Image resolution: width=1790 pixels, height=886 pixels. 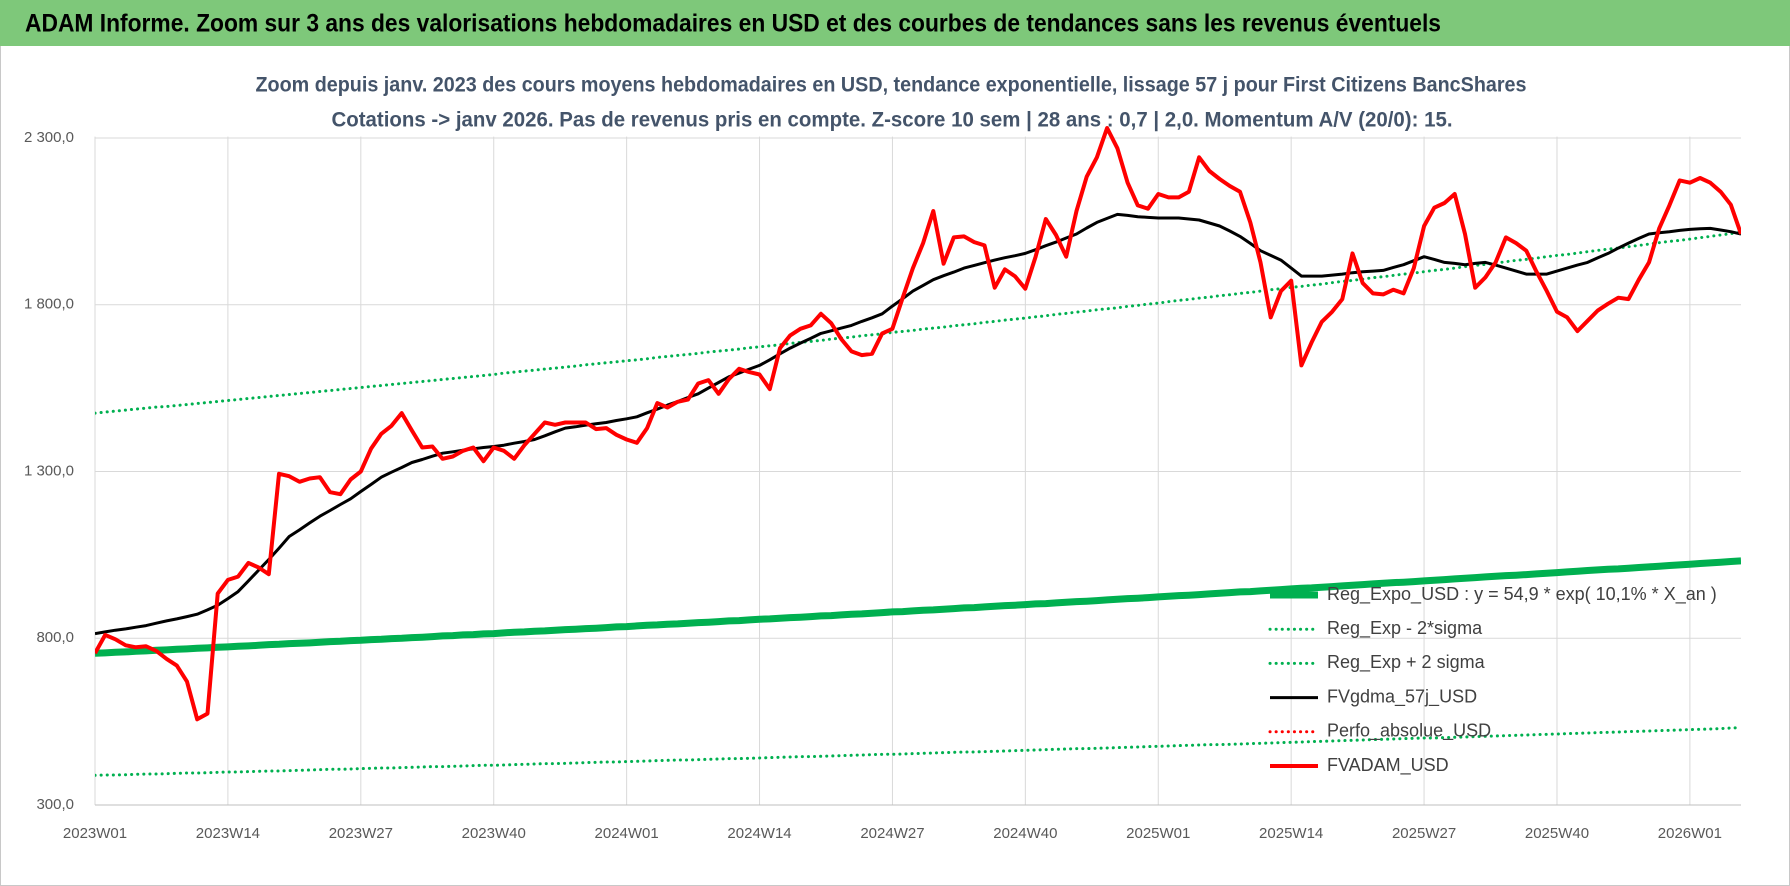 I want to click on legend-label: FVADAM_USD, so click(x=1388, y=765).